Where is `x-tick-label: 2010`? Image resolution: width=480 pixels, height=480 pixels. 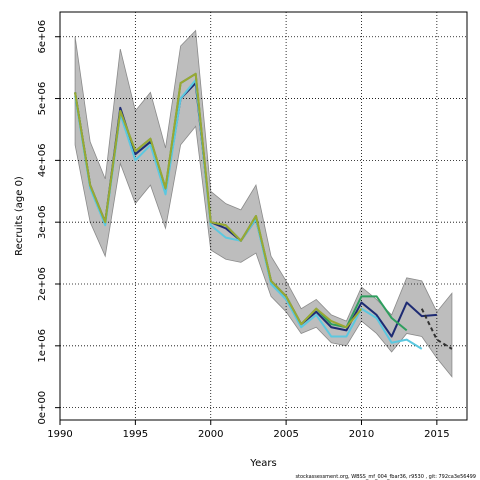 x-tick-label: 2010 is located at coordinates (361, 434).